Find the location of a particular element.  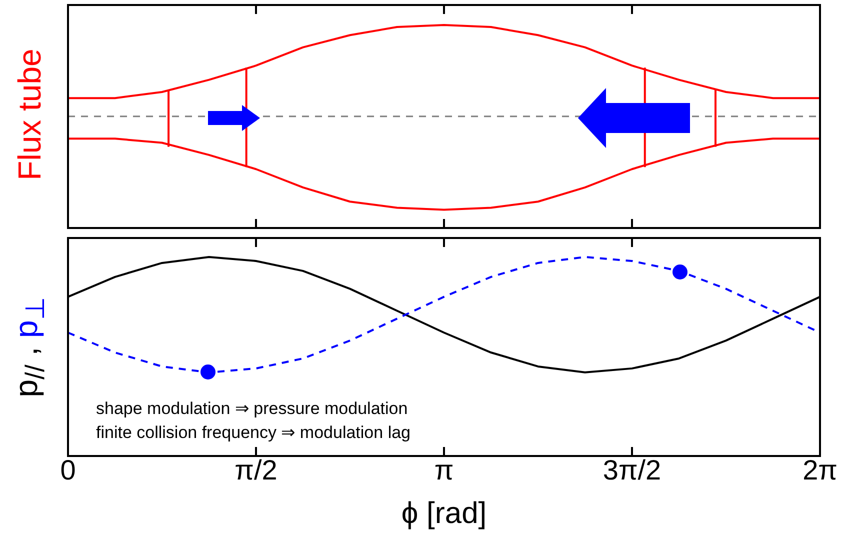

x-tick-label: π/2 is located at coordinates (256, 470).